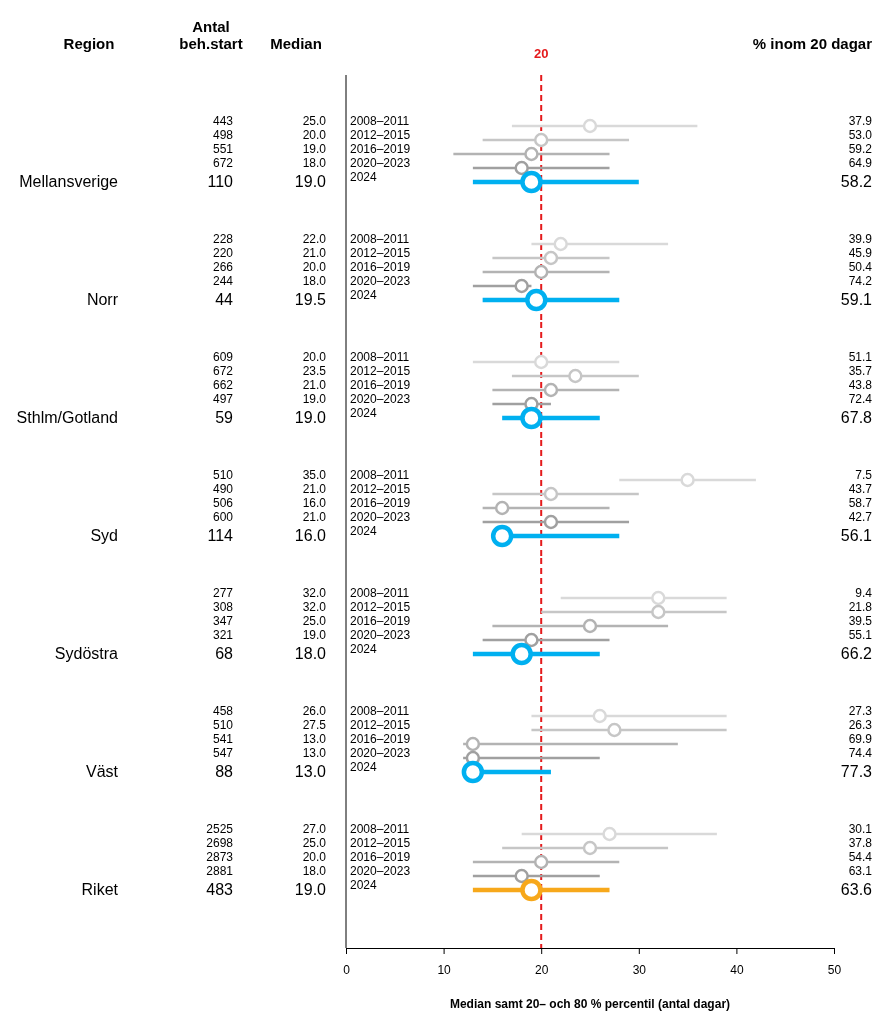  What do you see at coordinates (856, 417) in the screenshot?
I see `text: 67.8` at bounding box center [856, 417].